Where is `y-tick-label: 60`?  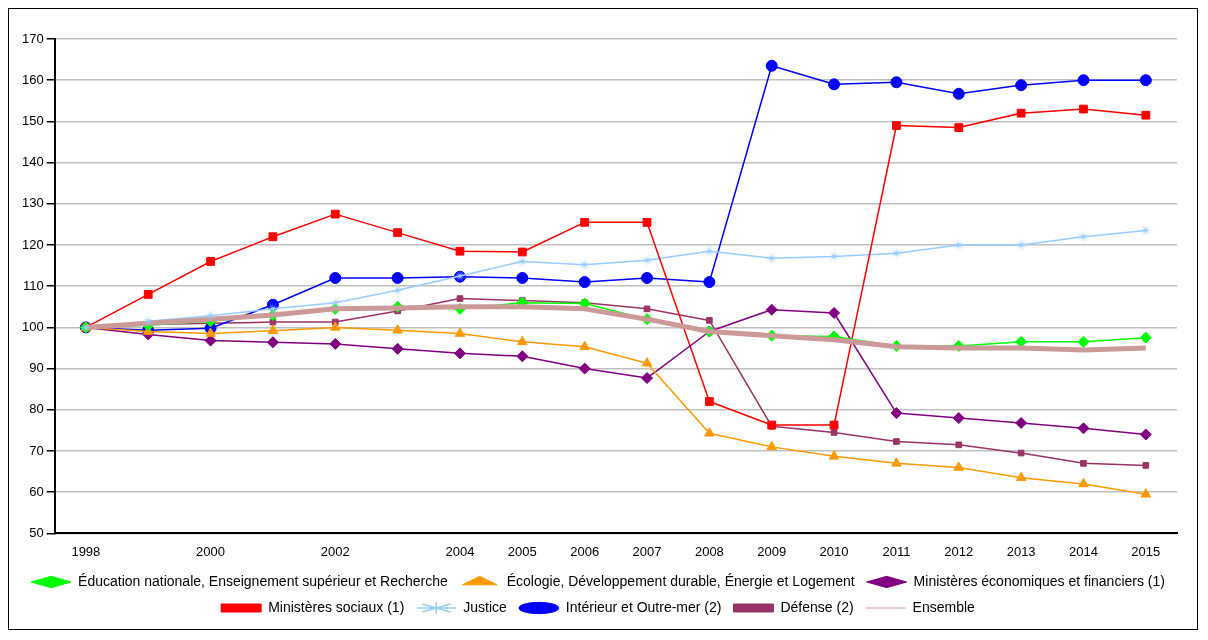 y-tick-label: 60 is located at coordinates (36, 491).